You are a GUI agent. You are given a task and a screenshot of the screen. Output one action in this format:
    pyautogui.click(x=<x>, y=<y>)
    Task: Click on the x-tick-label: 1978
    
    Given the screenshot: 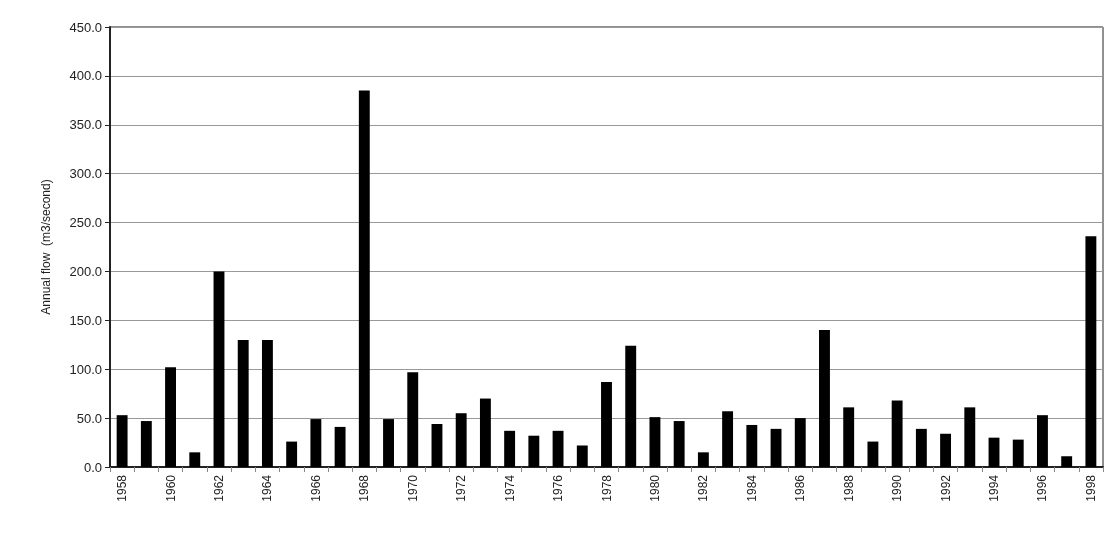 What is the action you would take?
    pyautogui.click(x=606, y=488)
    